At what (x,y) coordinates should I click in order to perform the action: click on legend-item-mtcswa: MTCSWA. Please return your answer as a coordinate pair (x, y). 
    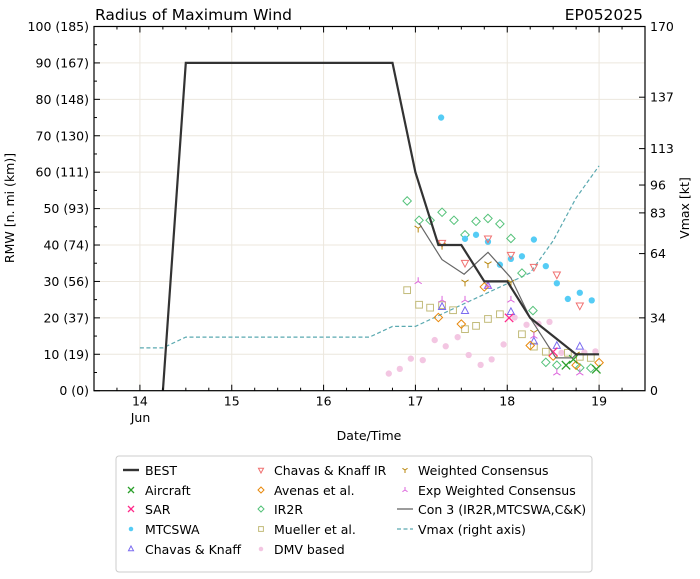
    Looking at the image, I should click on (164, 529).